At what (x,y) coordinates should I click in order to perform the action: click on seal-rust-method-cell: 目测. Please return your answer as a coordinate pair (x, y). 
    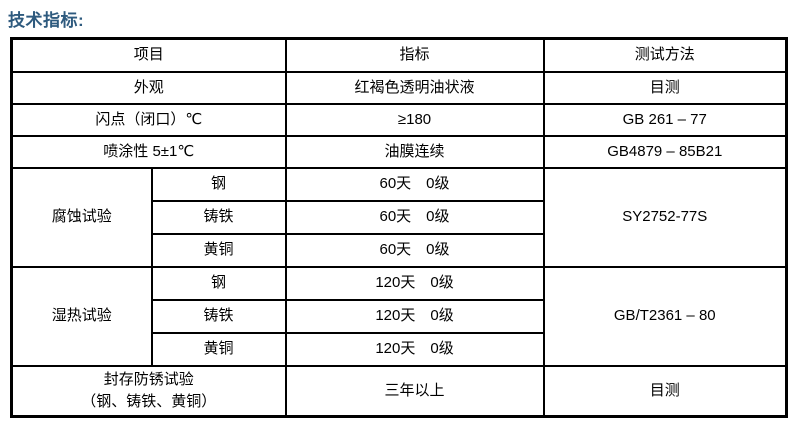
    Looking at the image, I should click on (665, 391).